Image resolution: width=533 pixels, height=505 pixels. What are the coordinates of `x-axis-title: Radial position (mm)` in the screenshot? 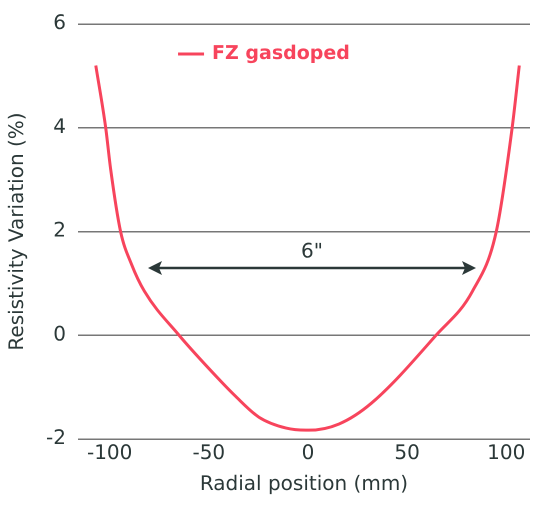 It's located at (304, 483).